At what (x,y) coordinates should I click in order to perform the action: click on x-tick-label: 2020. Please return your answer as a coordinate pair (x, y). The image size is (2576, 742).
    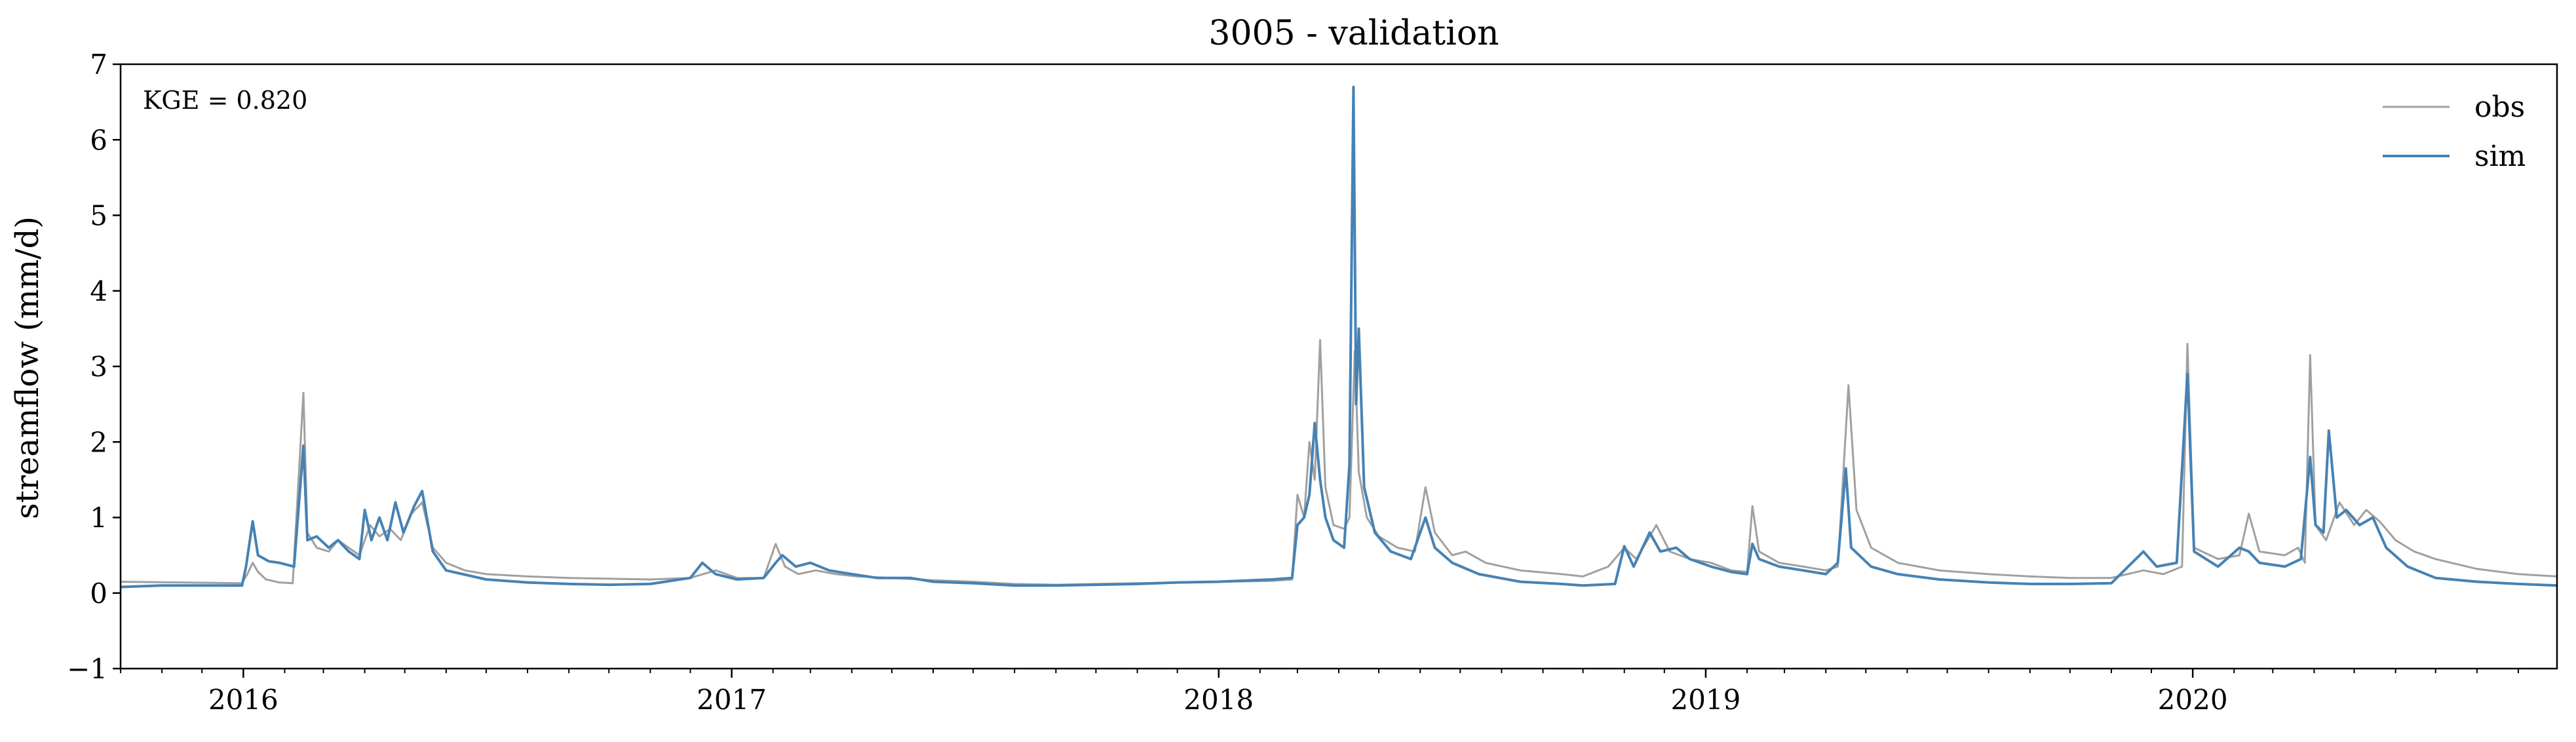
    Looking at the image, I should click on (2193, 700).